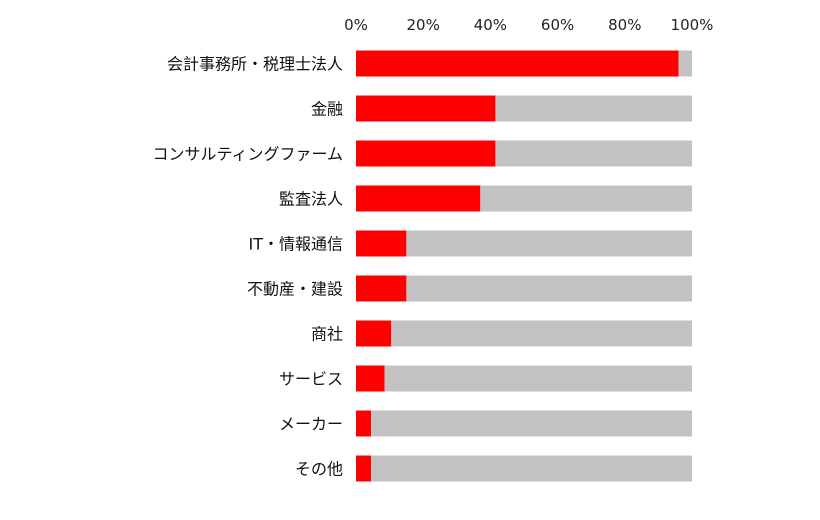 Image resolution: width=820 pixels, height=520 pixels. Describe the element at coordinates (319, 469) in the screenshot. I see `category-label: その他` at that location.